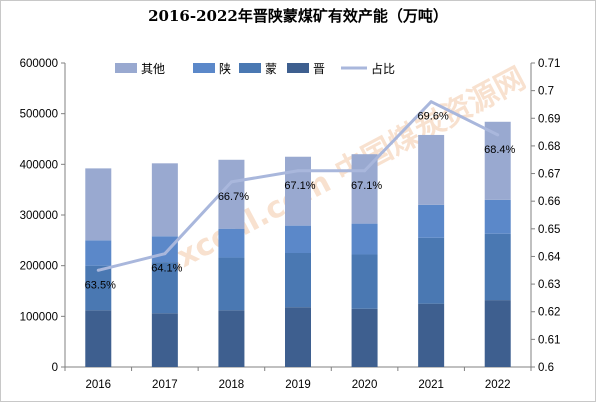 Image resolution: width=596 pixels, height=402 pixels. I want to click on bar-segment-蒙-2017, so click(164, 288).